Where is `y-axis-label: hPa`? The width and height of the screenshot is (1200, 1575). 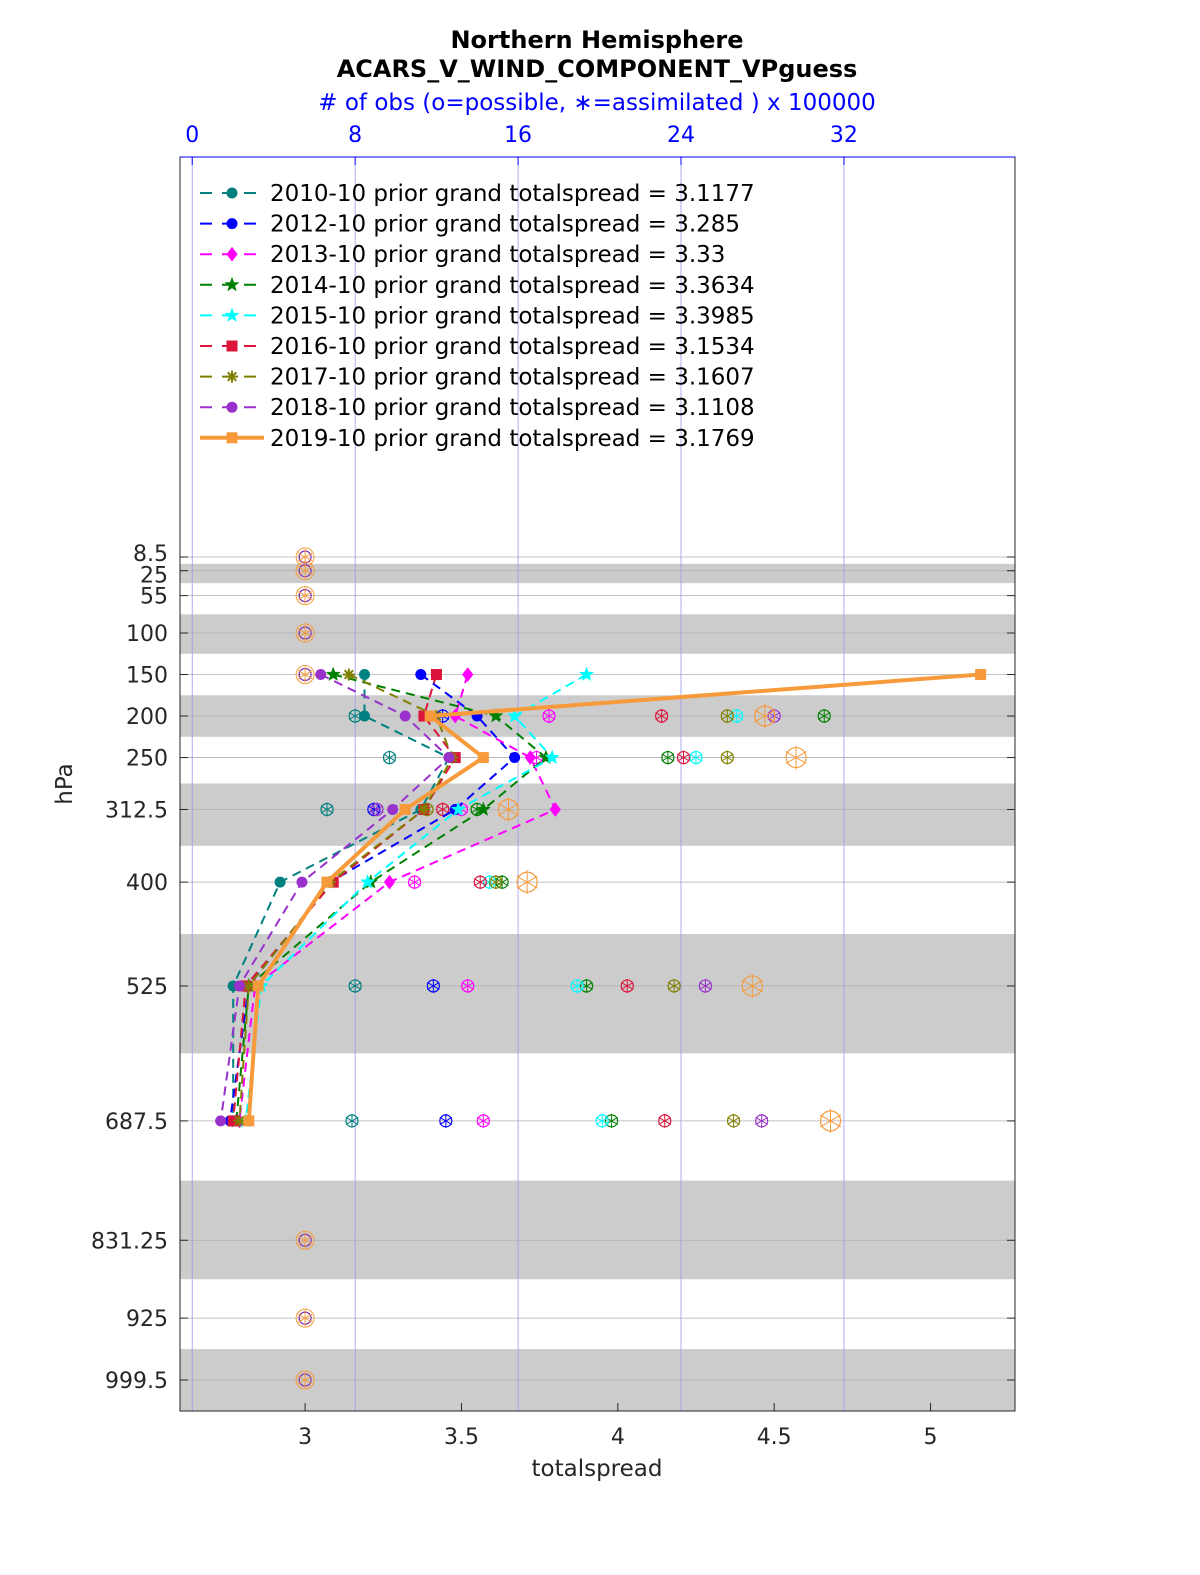 y-axis-label: hPa is located at coordinates (65, 784).